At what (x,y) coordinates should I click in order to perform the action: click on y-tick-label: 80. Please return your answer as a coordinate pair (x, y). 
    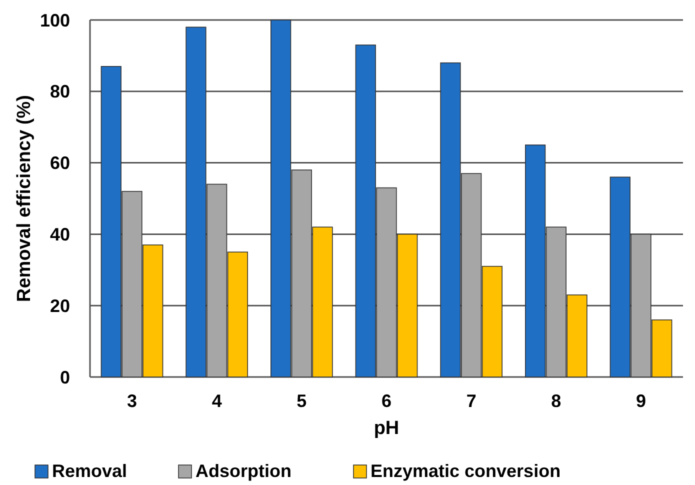
    Looking at the image, I should click on (60, 92).